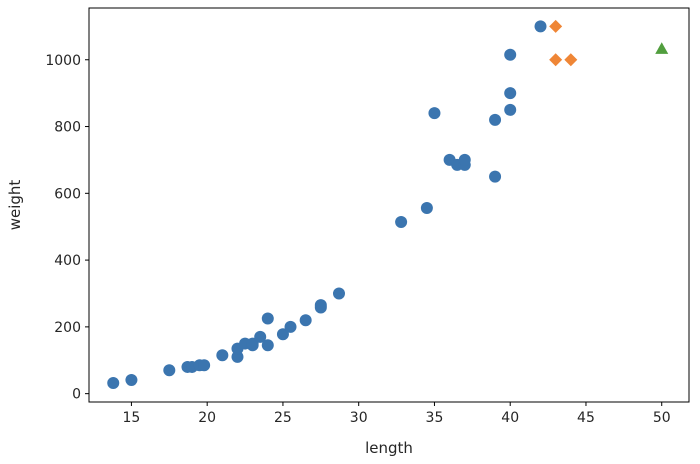 The image size is (700, 464). Describe the element at coordinates (67, 194) in the screenshot. I see `y-tick-label: 600` at that location.